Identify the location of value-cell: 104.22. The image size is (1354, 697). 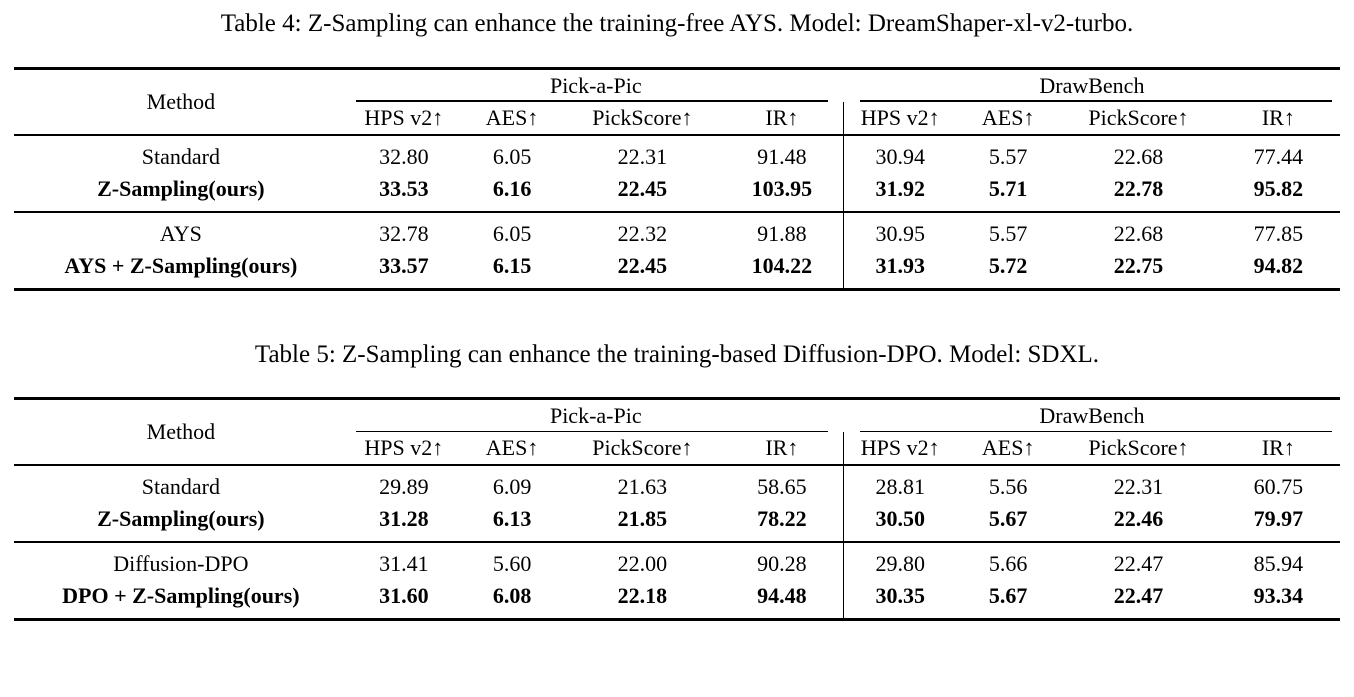
(782, 265).